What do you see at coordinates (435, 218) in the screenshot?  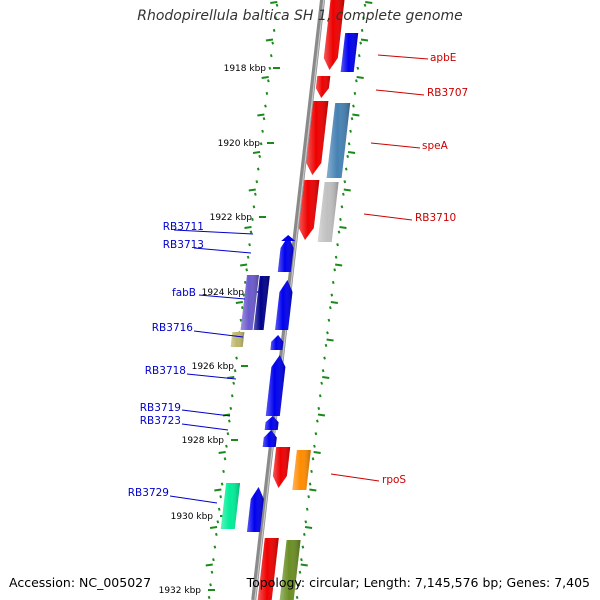 I see `gene-label: RB3710` at bounding box center [435, 218].